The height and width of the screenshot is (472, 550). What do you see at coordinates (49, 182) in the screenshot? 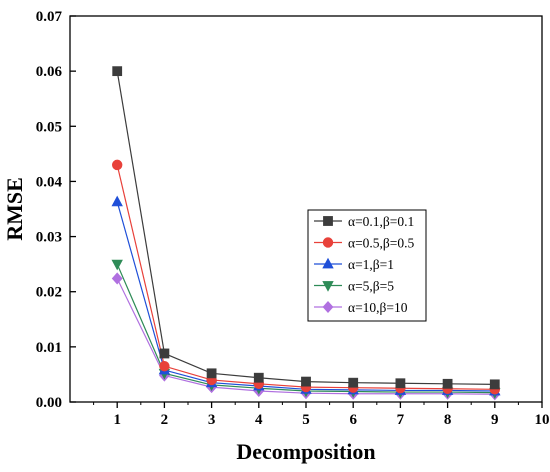
I see `y-tick-label: 0.04` at bounding box center [49, 182].